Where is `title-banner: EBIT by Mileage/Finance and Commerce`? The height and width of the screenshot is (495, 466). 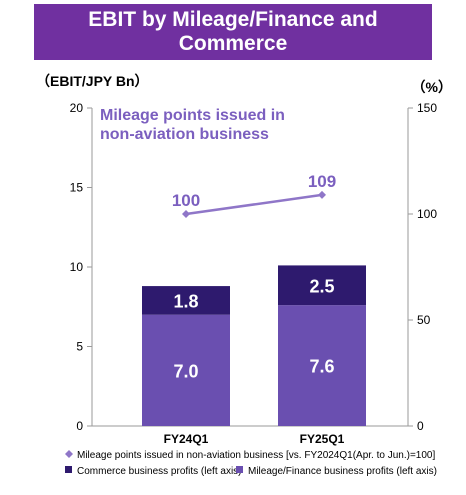 title-banner: EBIT by Mileage/Finance and Commerce is located at coordinates (233, 32).